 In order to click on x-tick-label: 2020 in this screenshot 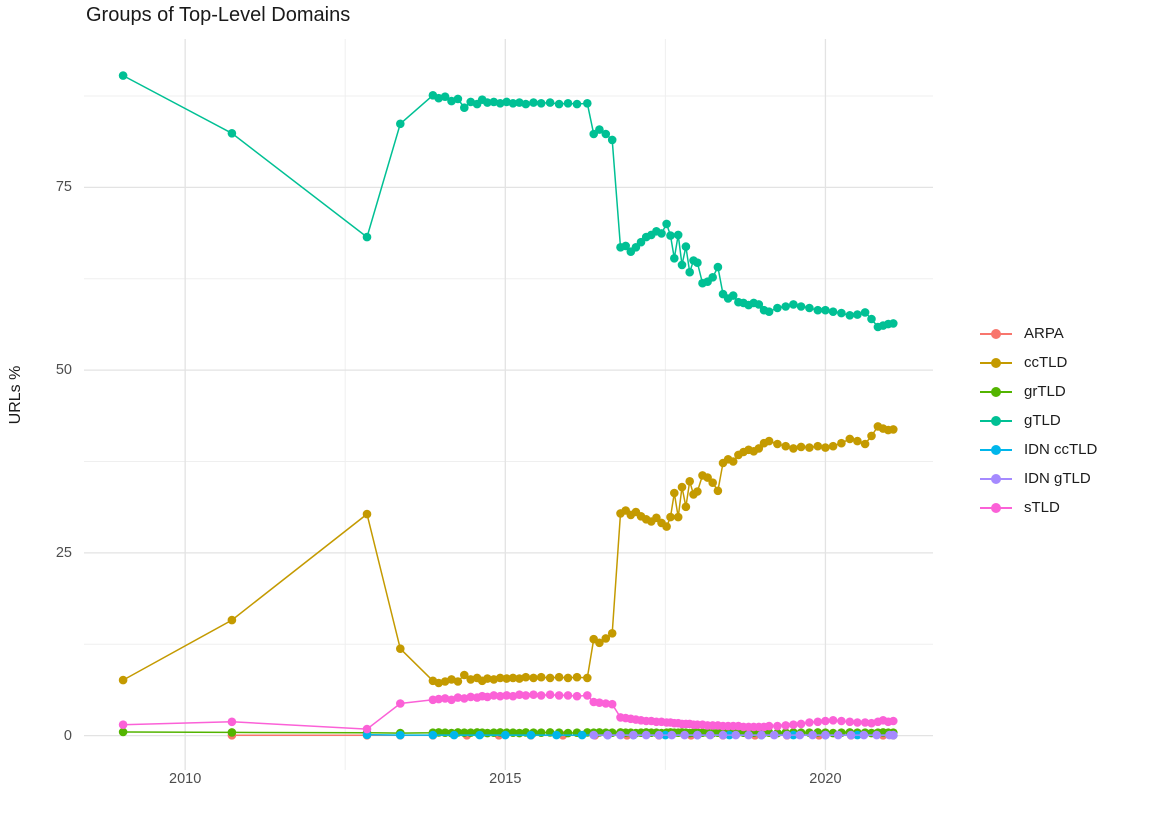, I will do `click(825, 779)`.